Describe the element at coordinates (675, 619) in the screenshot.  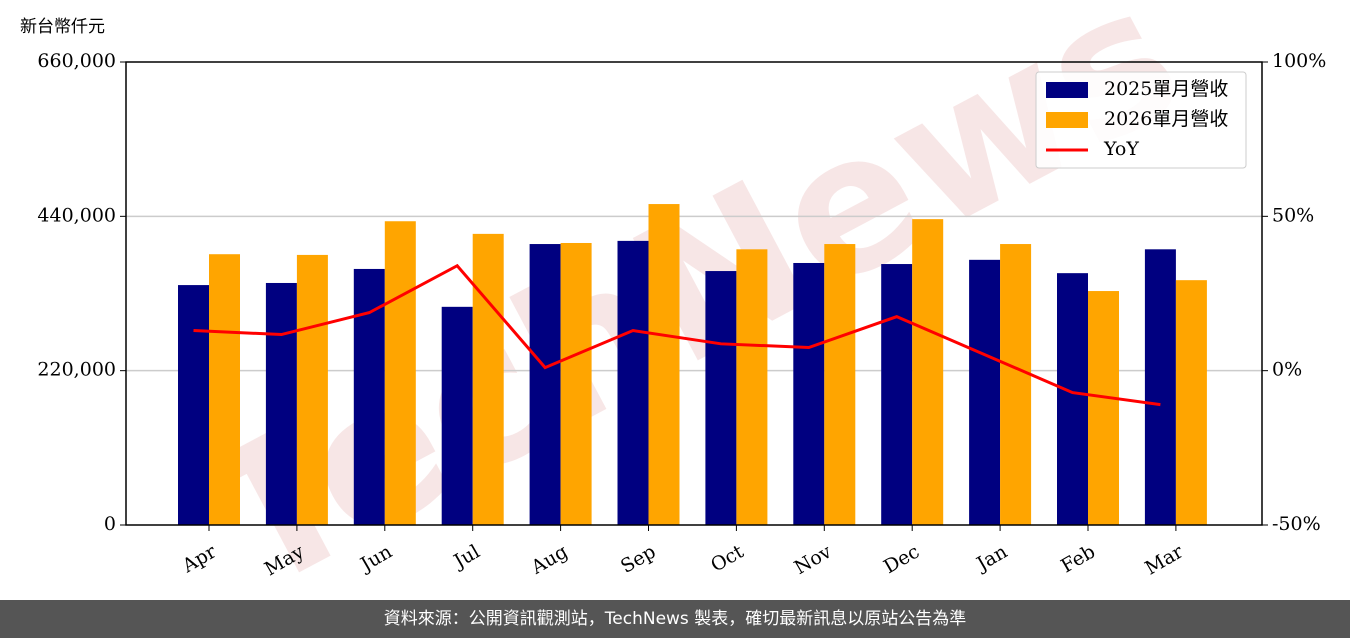
I see `footer: 資料來源：公開資訊觀測站，TechNews 製表，確切最新訊息以原站公告為準` at that location.